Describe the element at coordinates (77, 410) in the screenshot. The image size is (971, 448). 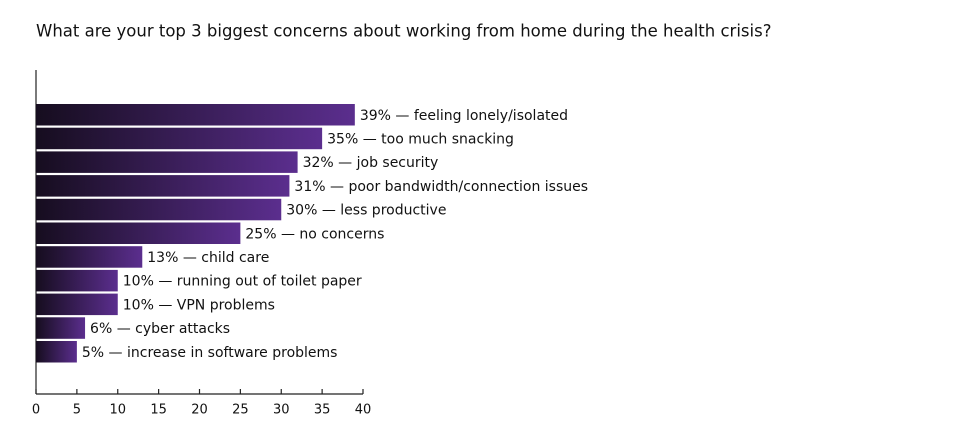
I see `x-tick-label: 5` at that location.